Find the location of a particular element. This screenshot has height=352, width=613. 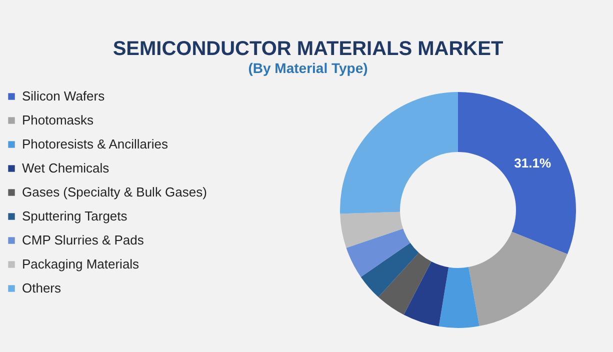

legend-label: Wet Chemicals is located at coordinates (66, 168).